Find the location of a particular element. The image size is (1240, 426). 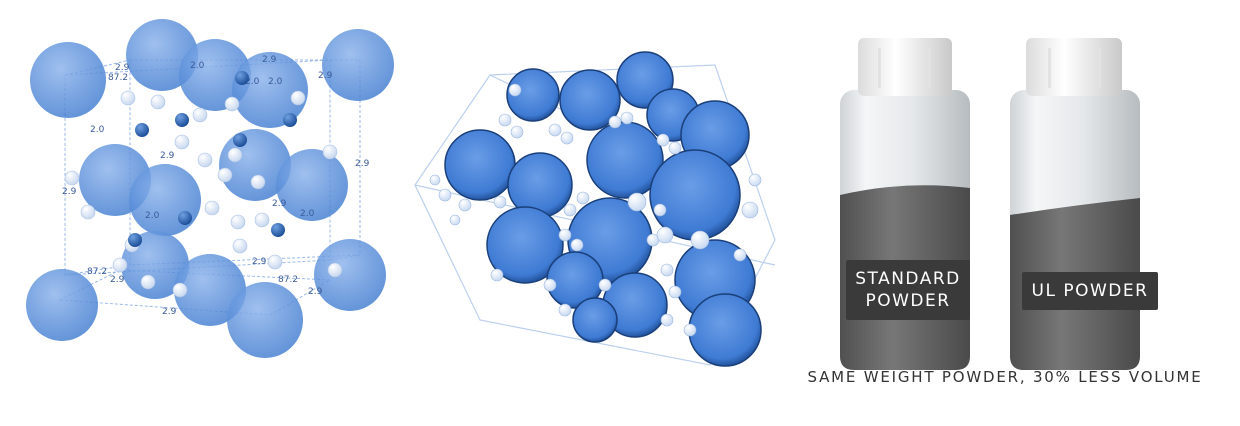

standard-label-line1: STANDARD is located at coordinates (908, 279).